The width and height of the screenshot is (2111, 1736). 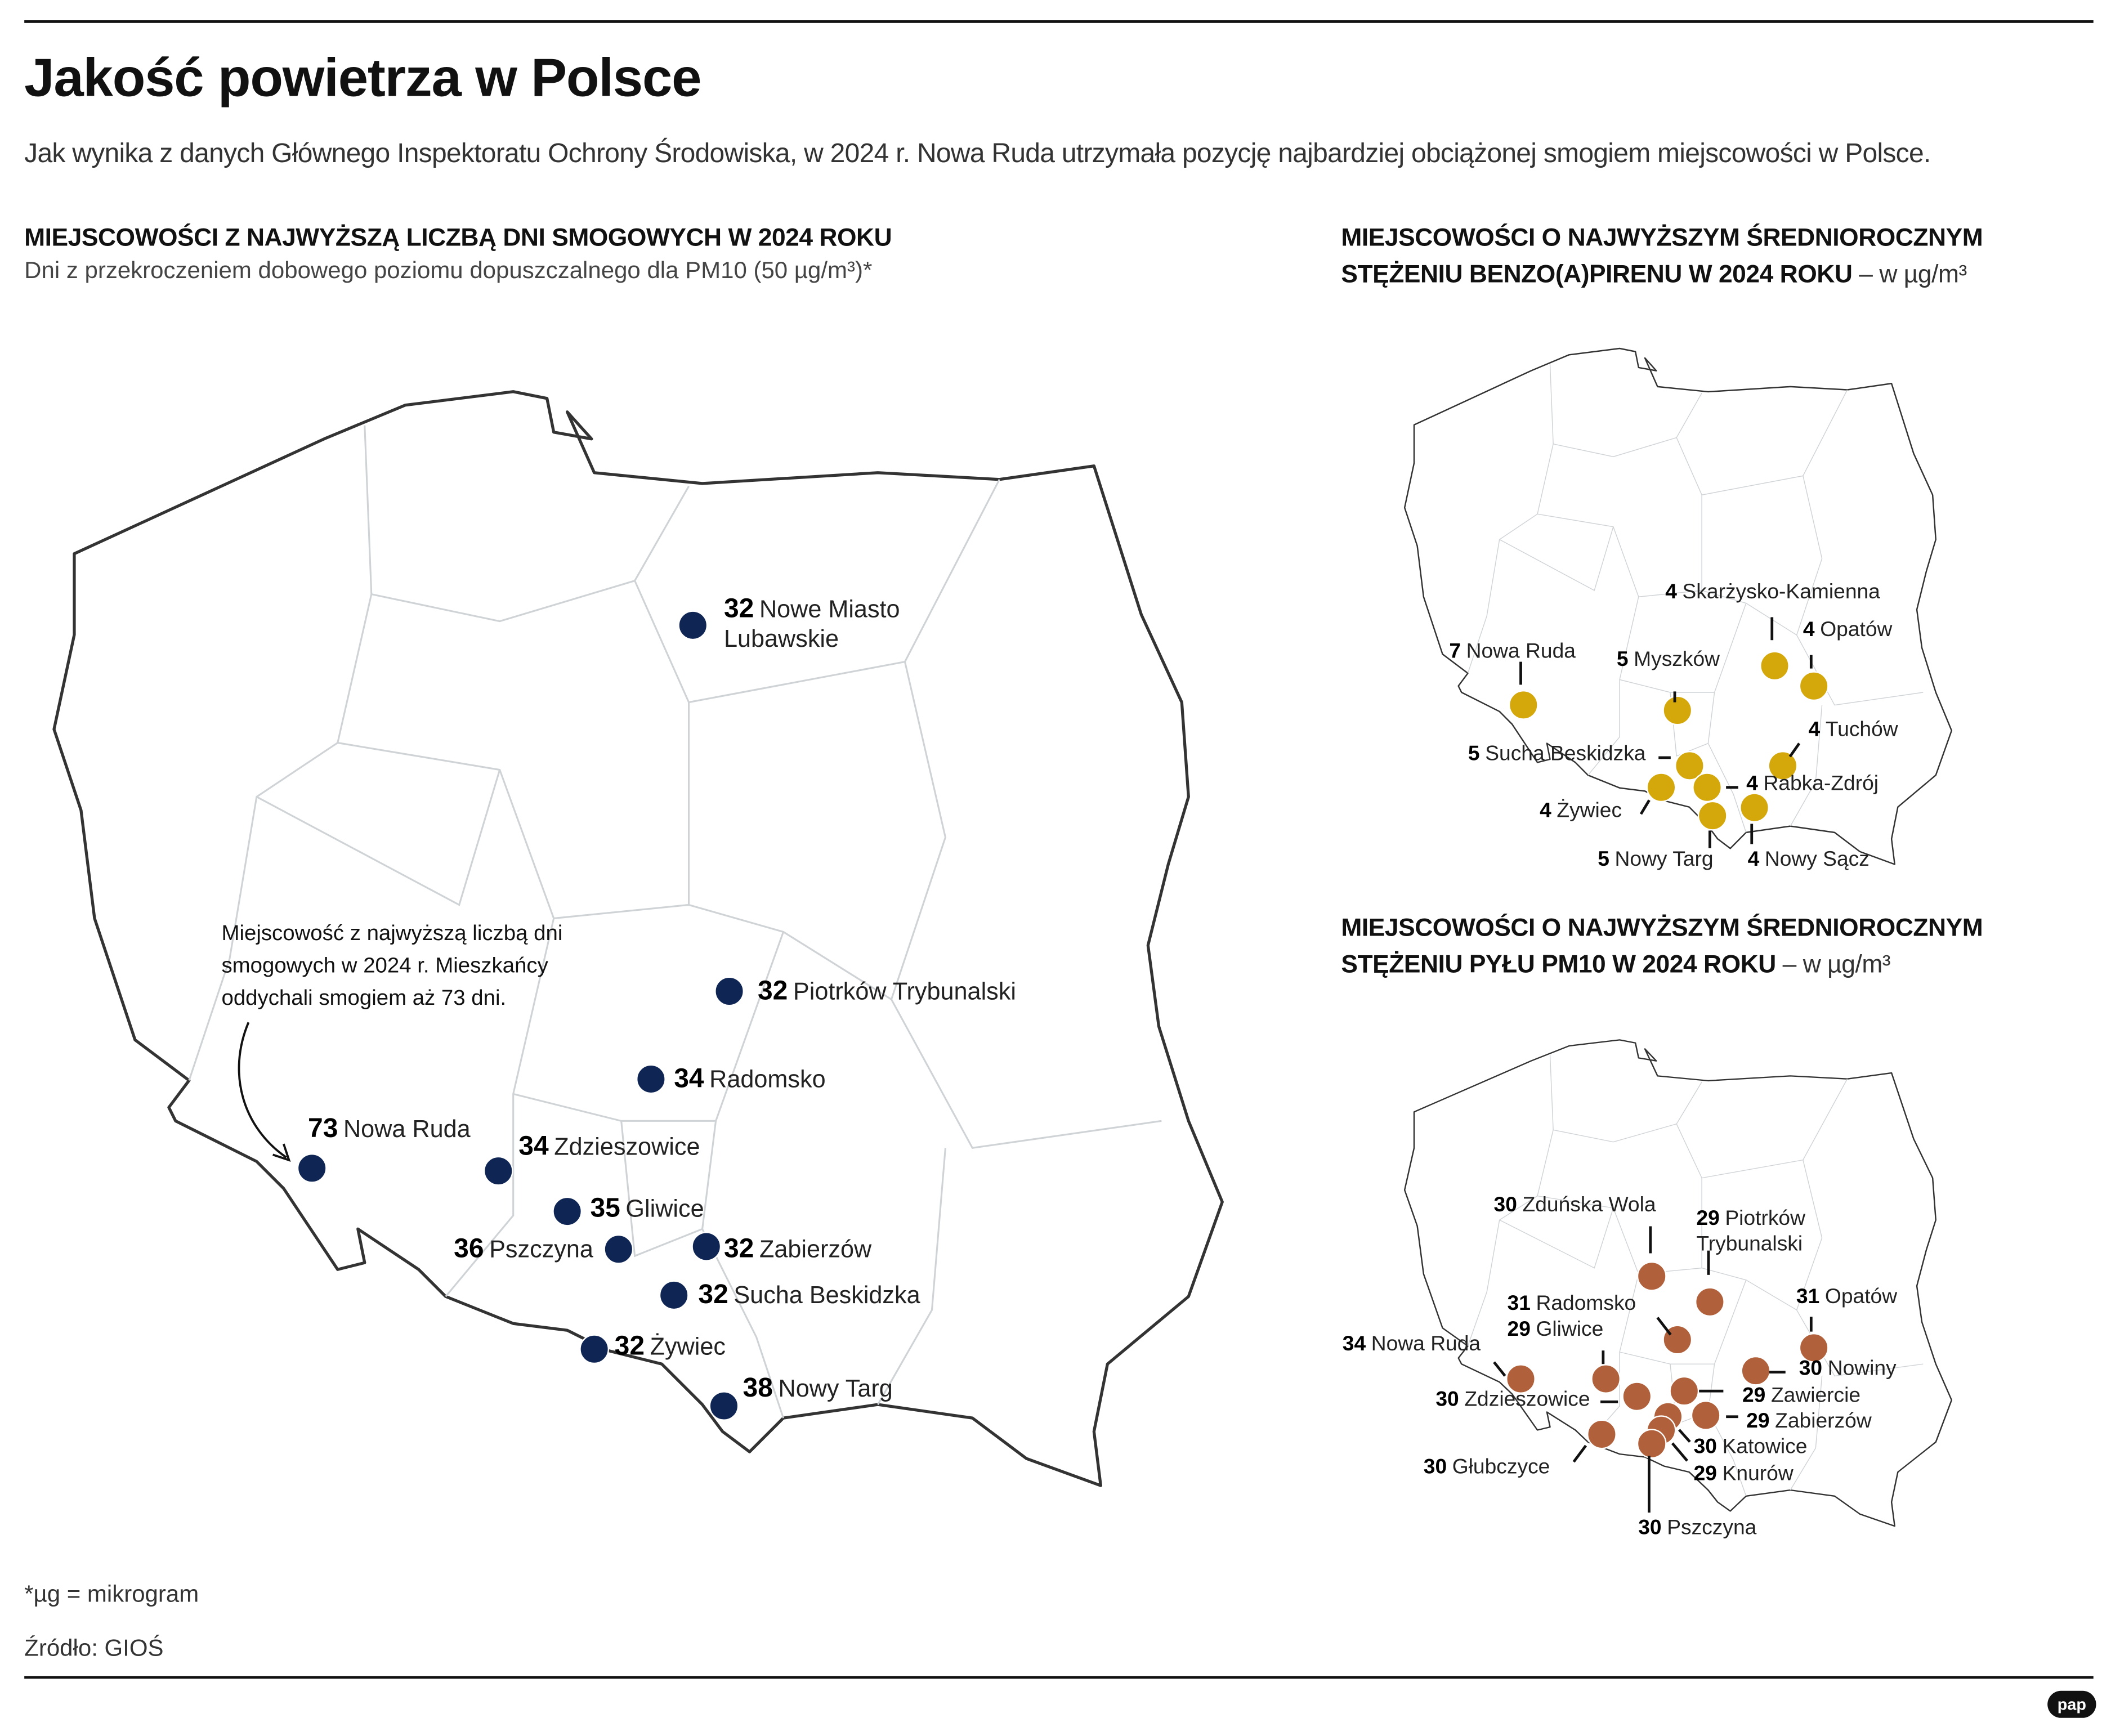 I want to click on benzo-label-nowy-sacz: 4 Nowy Sącz, so click(x=1809, y=861).